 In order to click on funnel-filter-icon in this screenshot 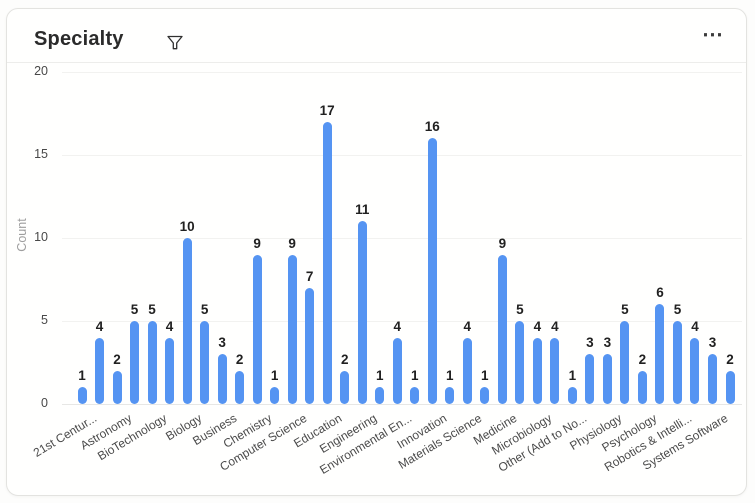, I will do `click(175, 42)`.